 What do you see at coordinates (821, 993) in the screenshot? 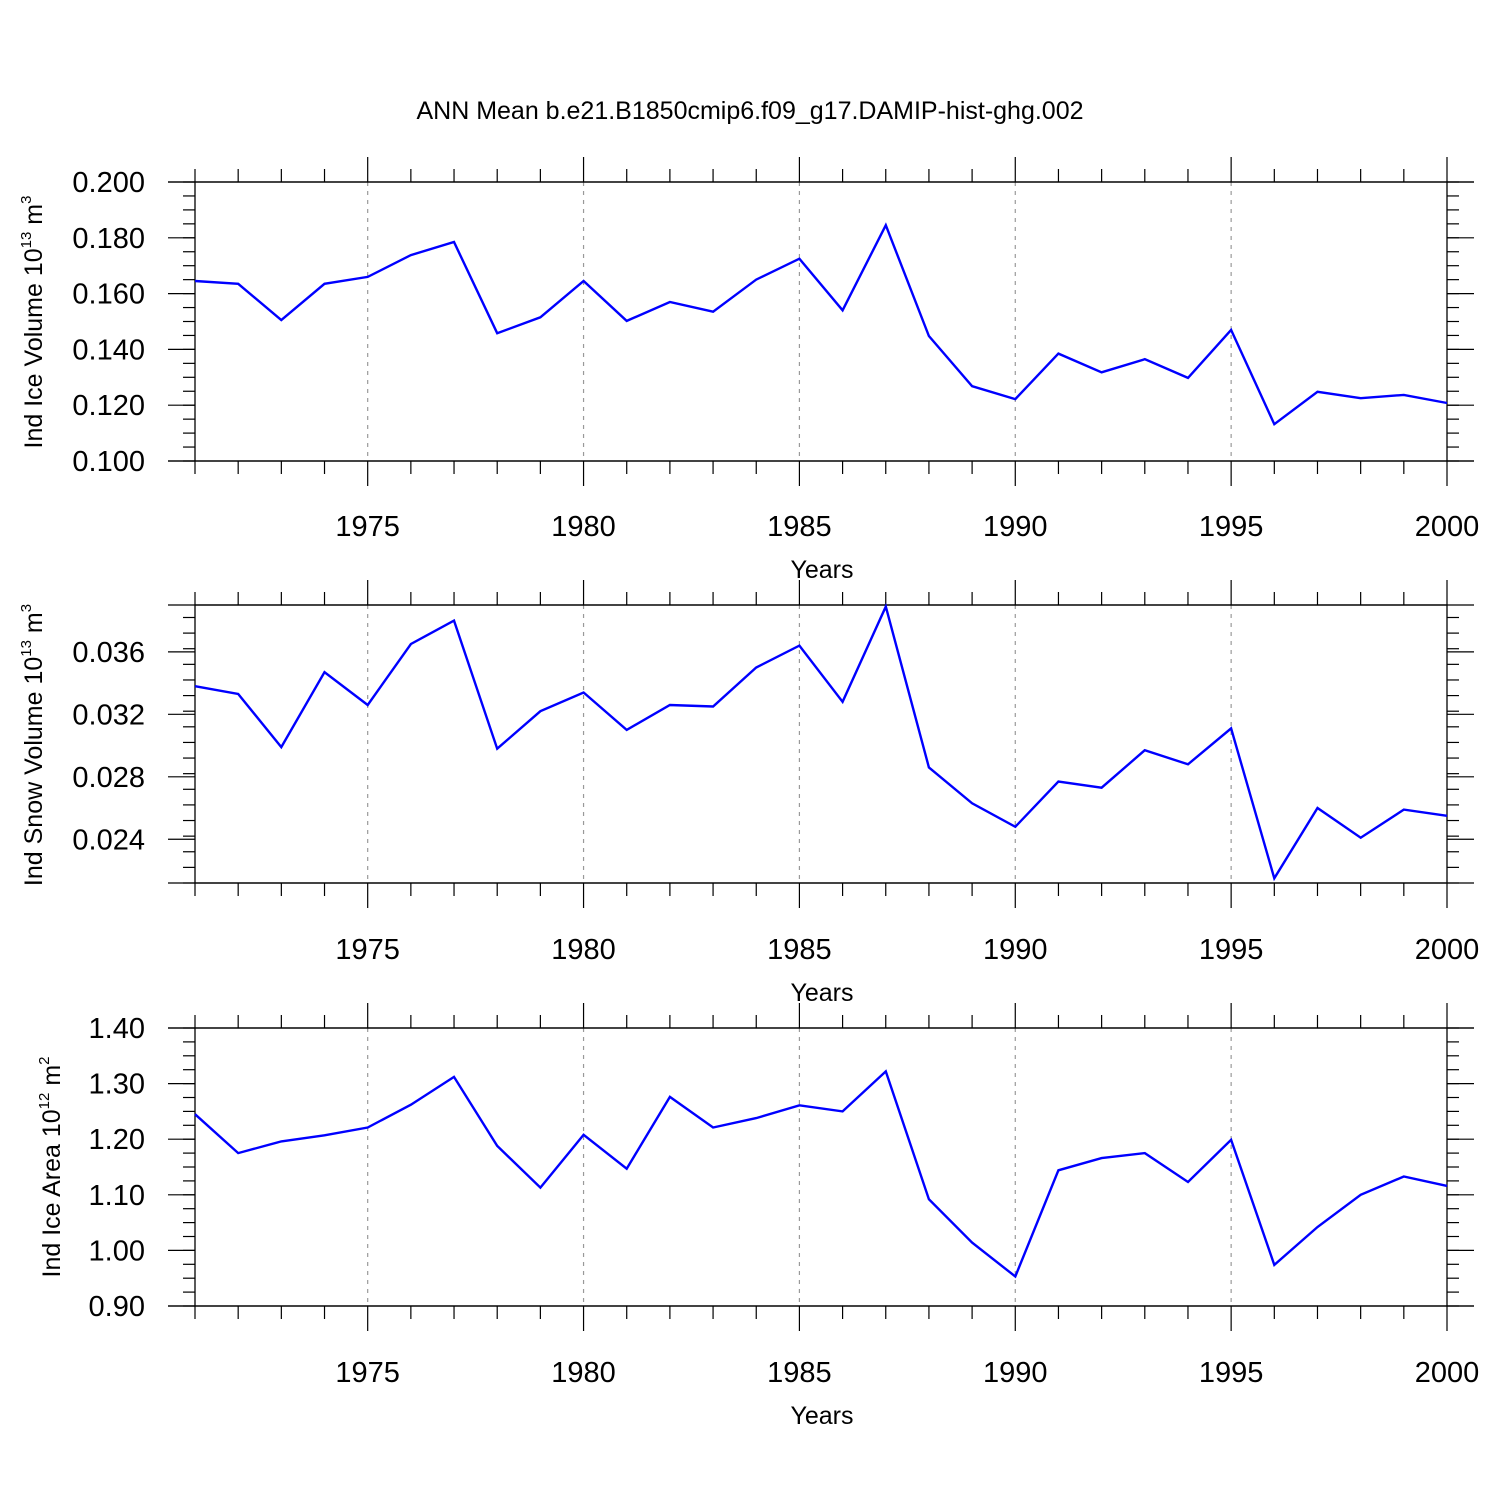
I see `snow-volume-x-axis-label: Years` at bounding box center [821, 993].